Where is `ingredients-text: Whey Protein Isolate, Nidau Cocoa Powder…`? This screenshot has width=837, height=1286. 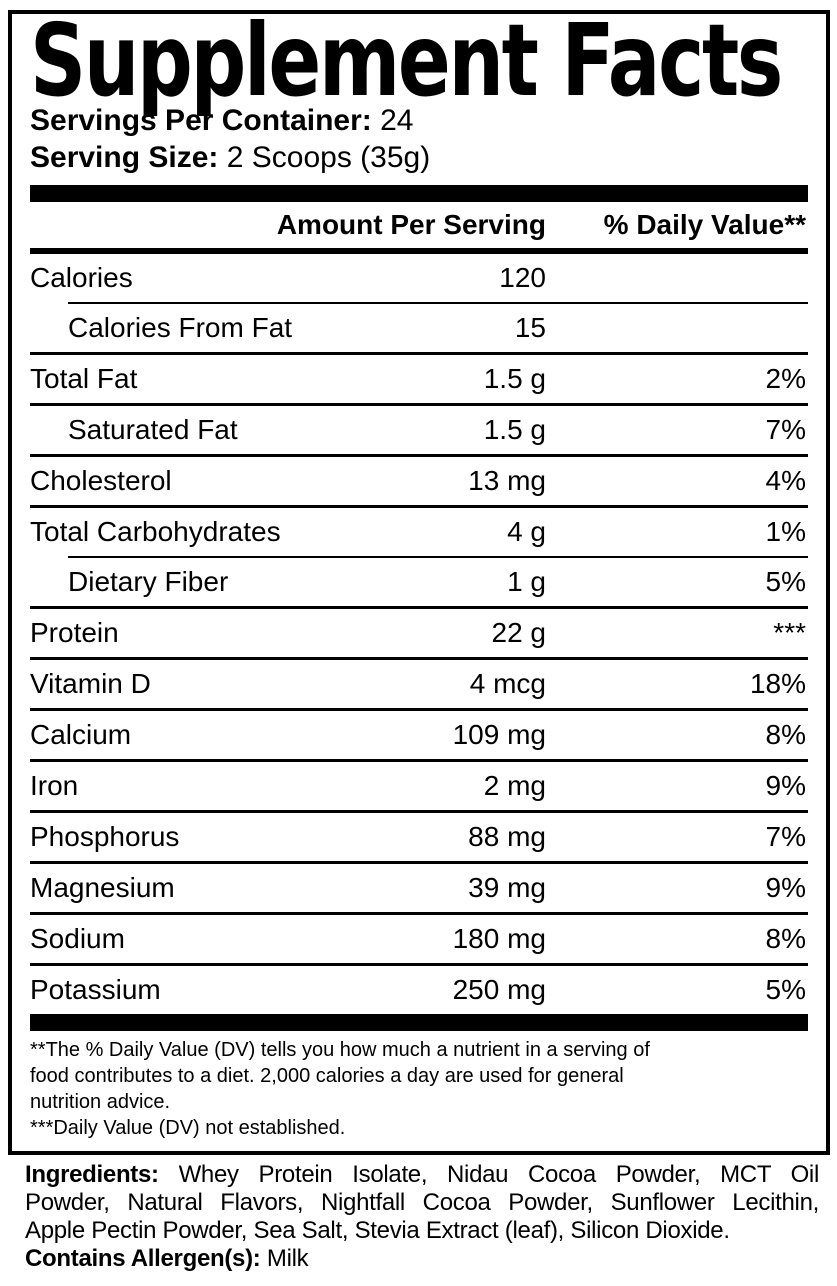 ingredients-text: Whey Protein Isolate, Nidau Cocoa Powder… is located at coordinates (499, 1174).